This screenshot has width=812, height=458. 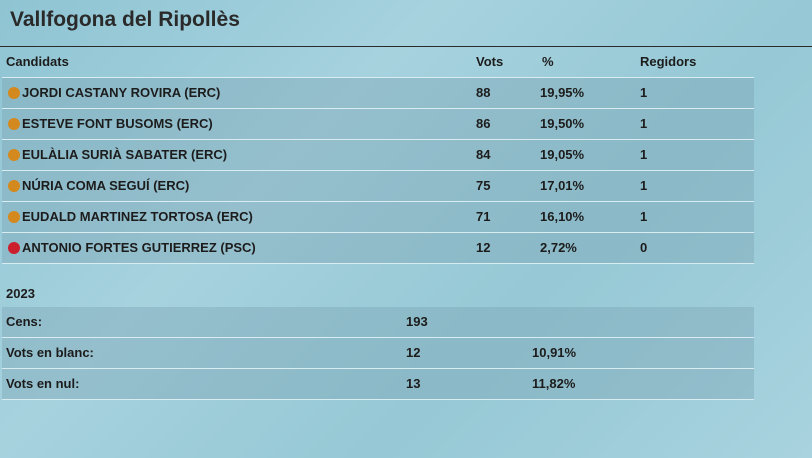 I want to click on candidate-percent: 2,72%, so click(x=558, y=247).